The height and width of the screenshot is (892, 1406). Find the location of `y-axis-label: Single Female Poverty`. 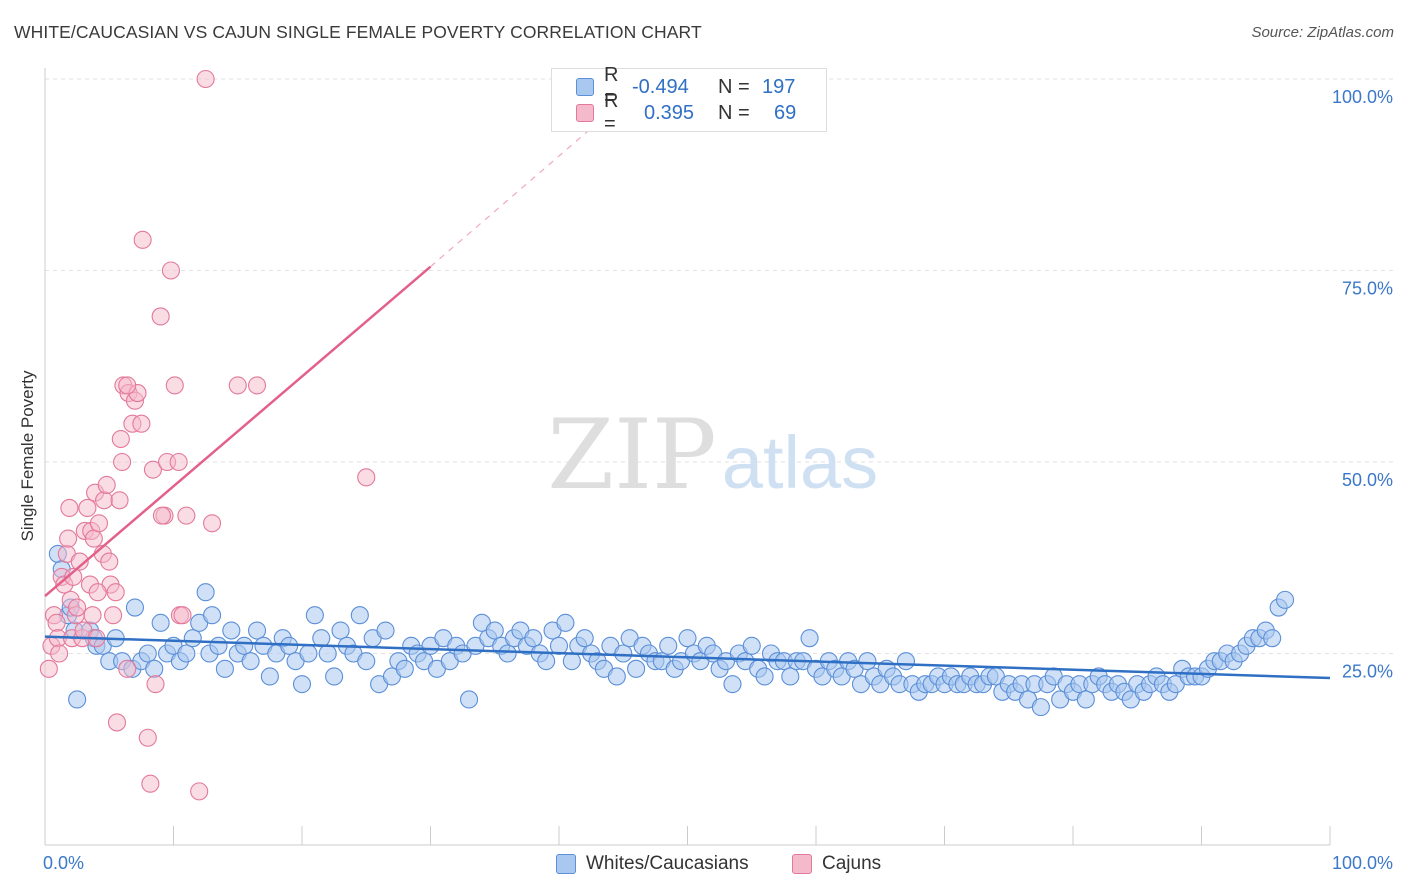

y-axis-label: Single Female Poverty is located at coordinates (27, 456).